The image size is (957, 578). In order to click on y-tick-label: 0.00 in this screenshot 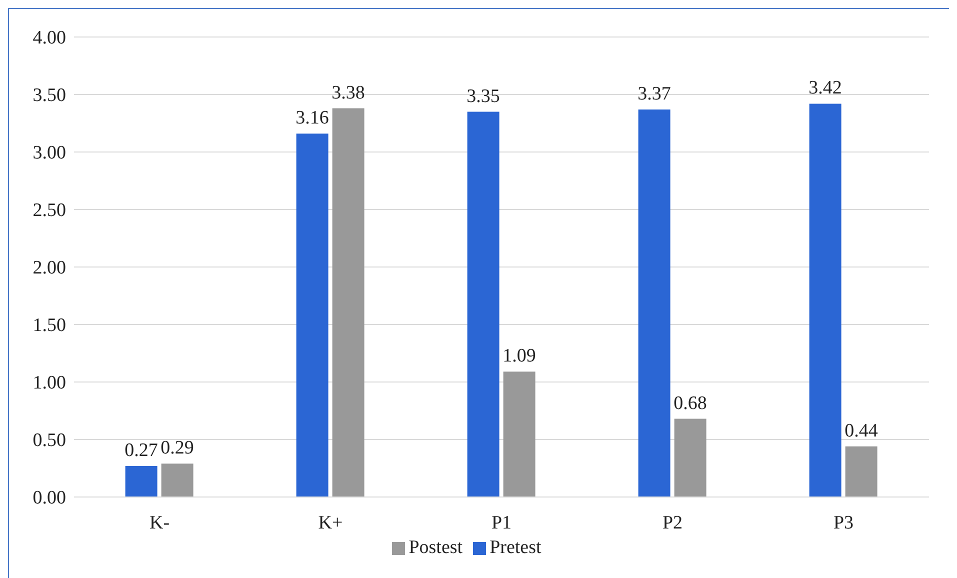, I will do `click(49, 498)`.